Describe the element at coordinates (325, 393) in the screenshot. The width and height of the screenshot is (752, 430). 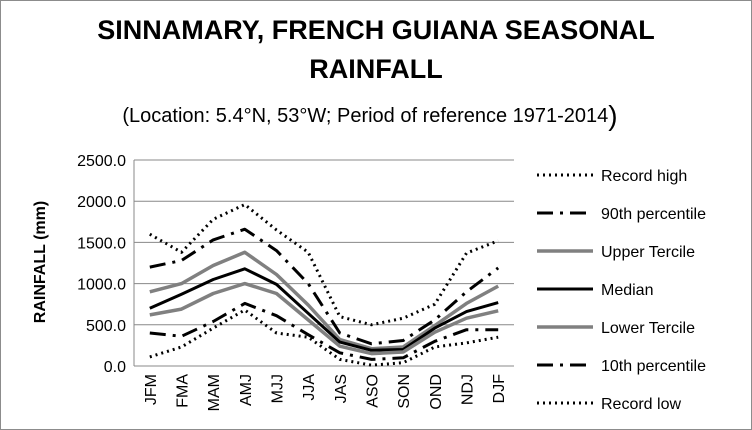
I see `x-tick-labels: JFM FMA MAM AMJ MJJ JJA JAS ASO SON OND NDJ DJF` at that location.